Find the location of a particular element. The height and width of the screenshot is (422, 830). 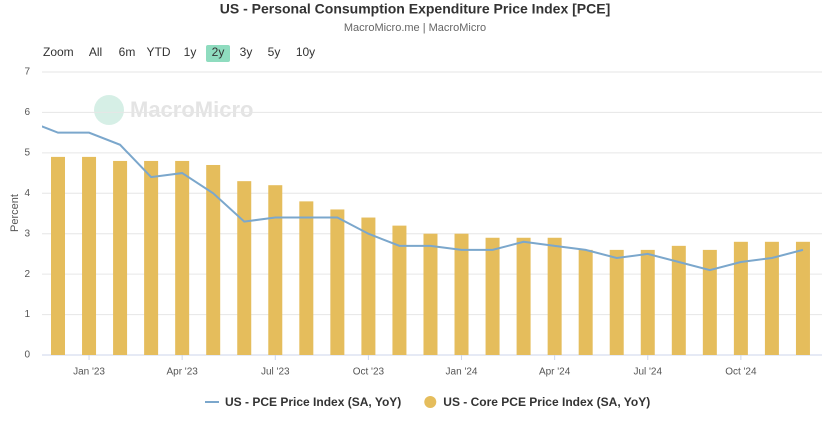

zoom-label: Zoom is located at coordinates (58, 52).